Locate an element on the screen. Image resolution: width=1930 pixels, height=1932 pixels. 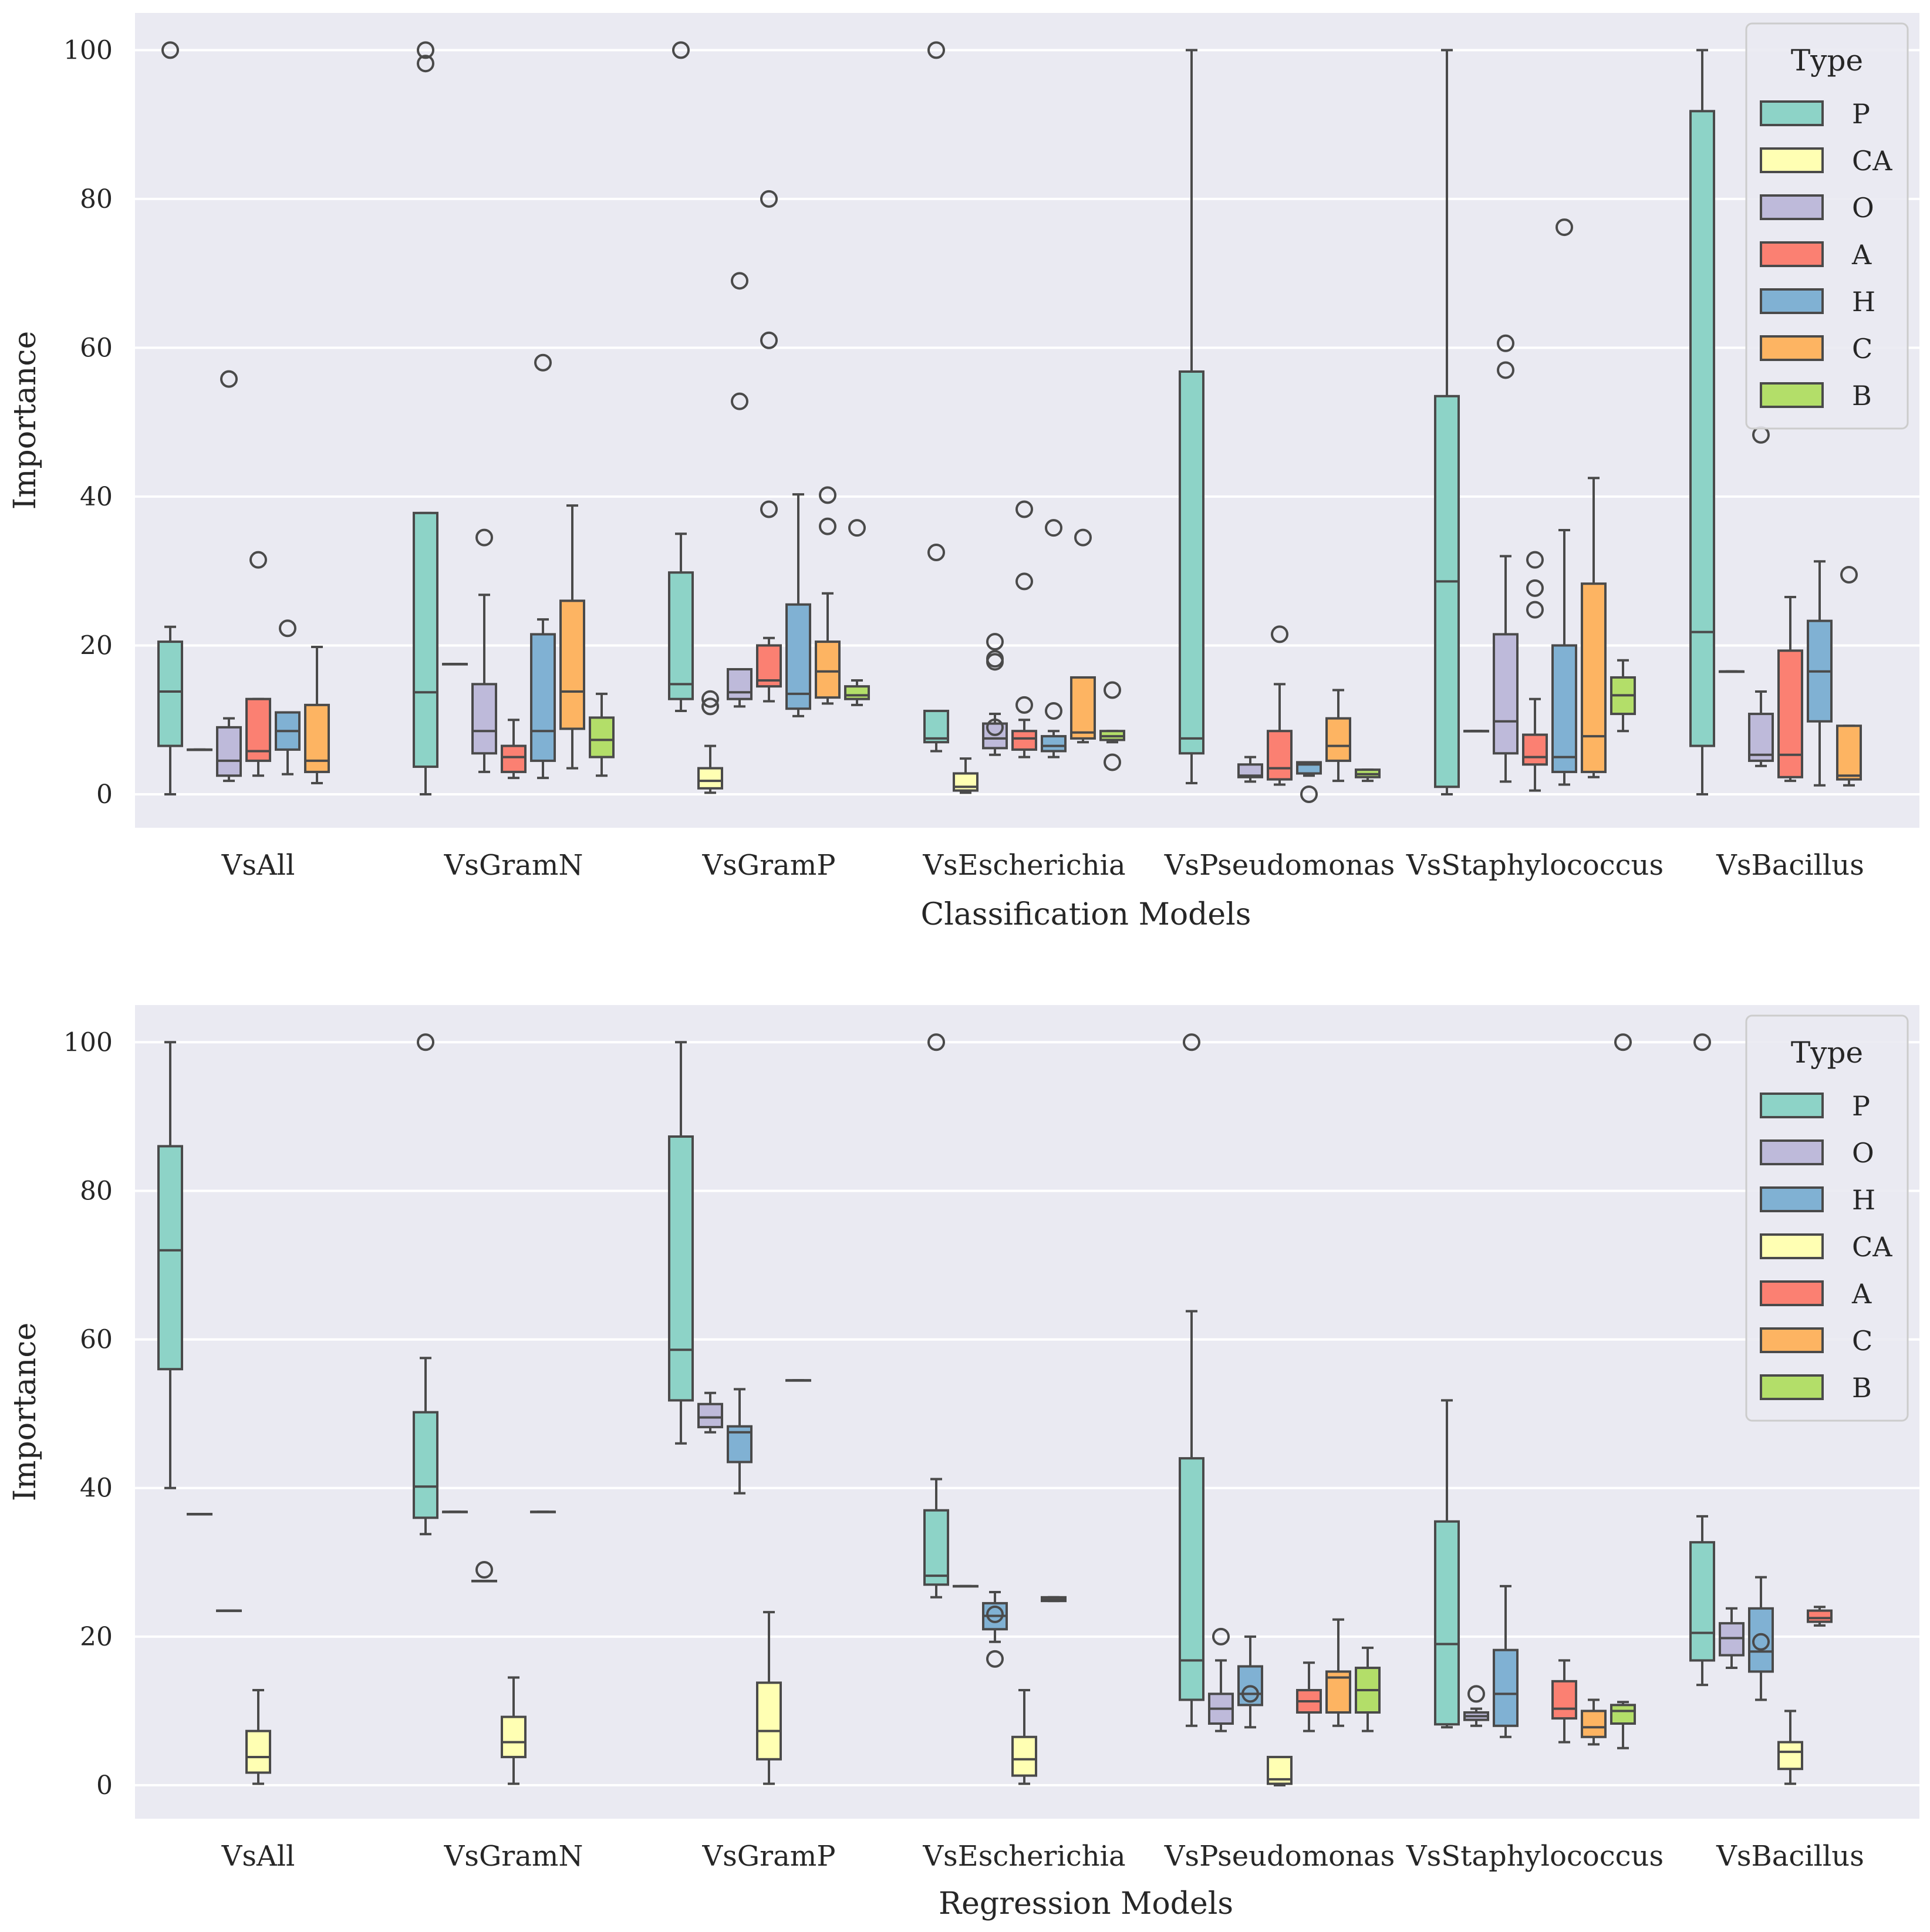
box-VsStaphylococcus-C is located at coordinates (1594, 1722).